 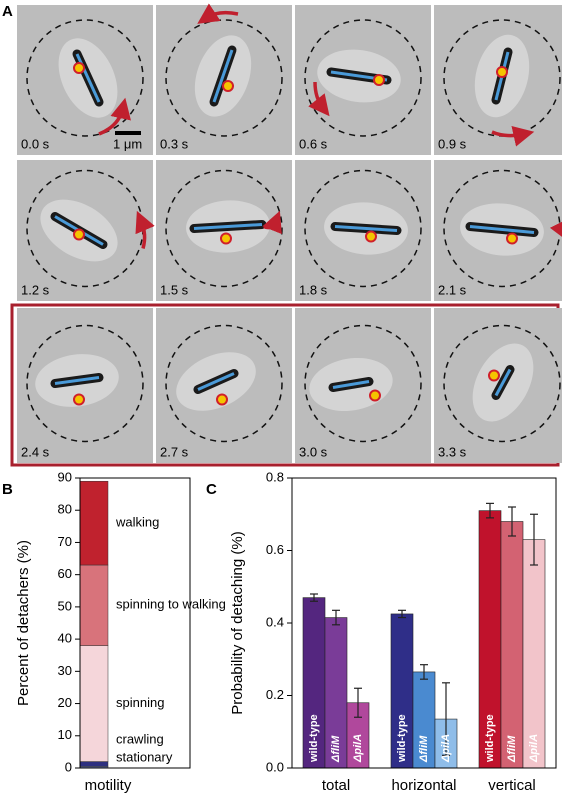 I want to click on y-axis-title: Probability of detaching (%), so click(x=237, y=622).